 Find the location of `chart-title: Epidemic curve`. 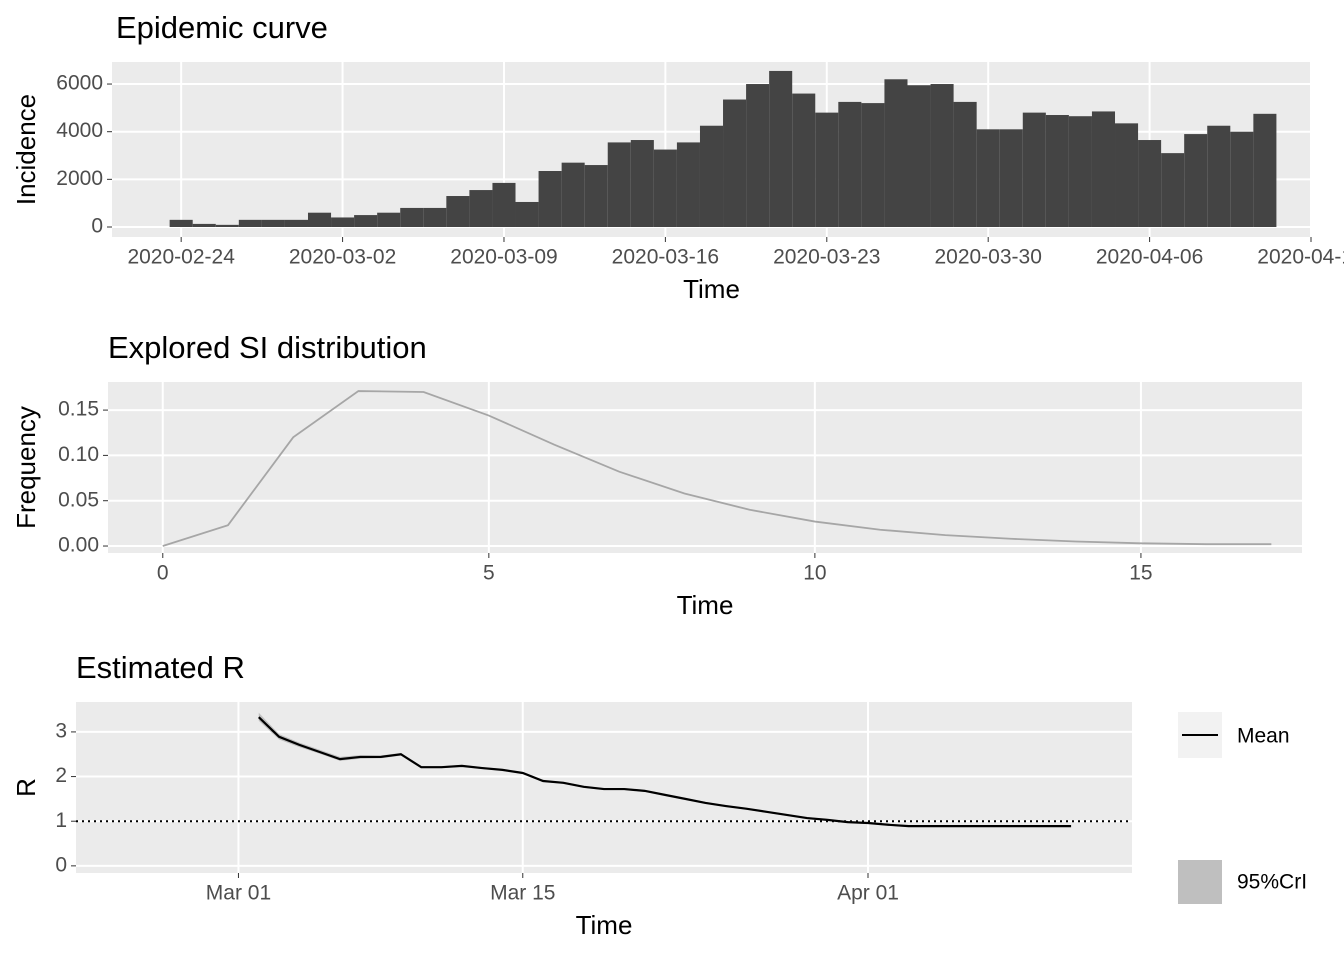

chart-title: Epidemic curve is located at coordinates (222, 27).